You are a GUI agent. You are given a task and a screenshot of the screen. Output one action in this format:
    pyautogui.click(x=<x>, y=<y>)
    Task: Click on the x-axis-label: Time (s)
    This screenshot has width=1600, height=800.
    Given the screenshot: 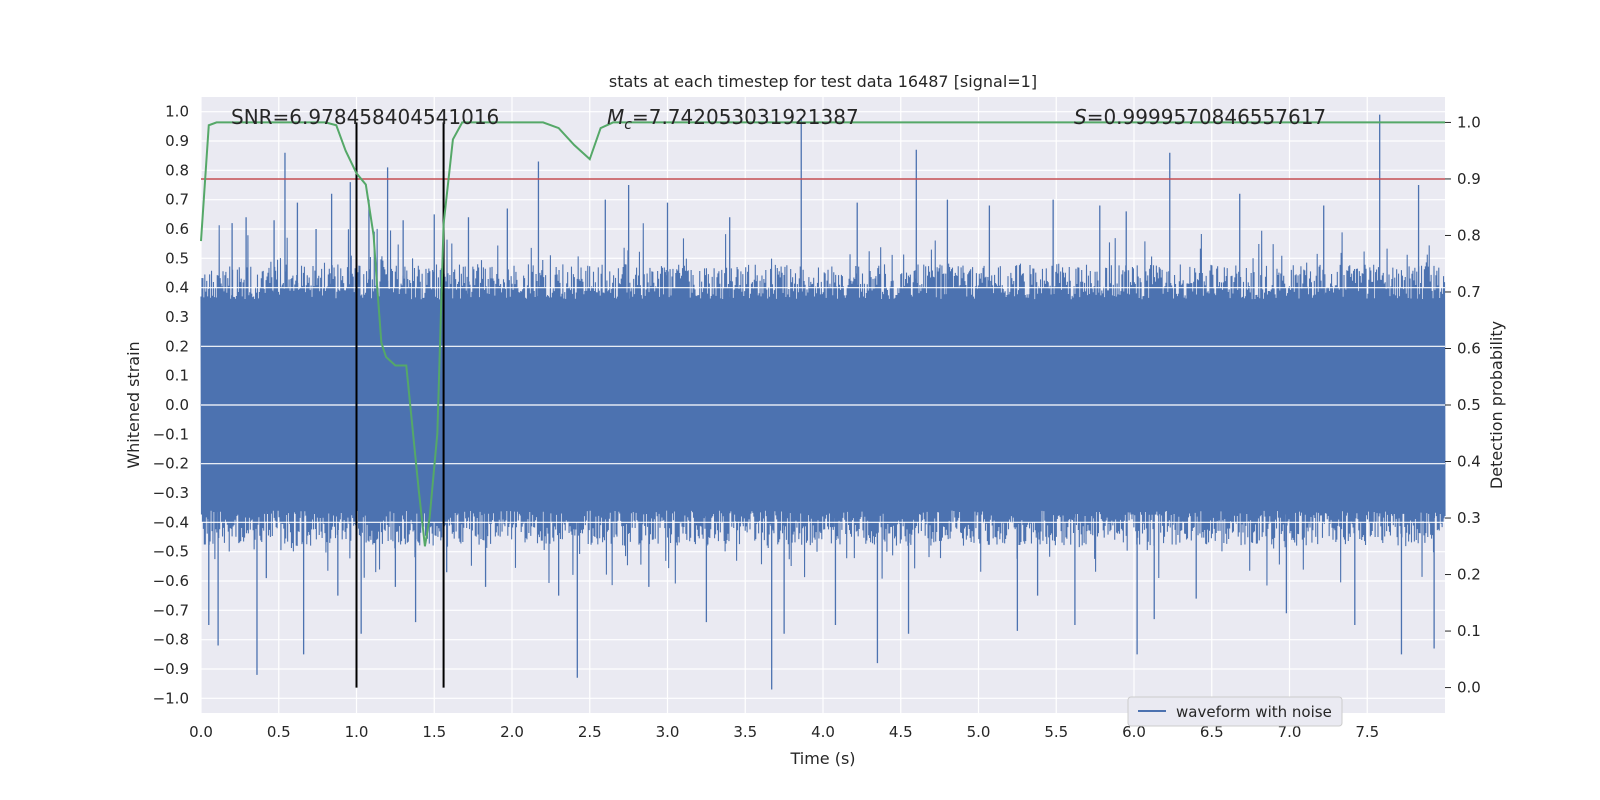 What is the action you would take?
    pyautogui.click(x=822, y=758)
    